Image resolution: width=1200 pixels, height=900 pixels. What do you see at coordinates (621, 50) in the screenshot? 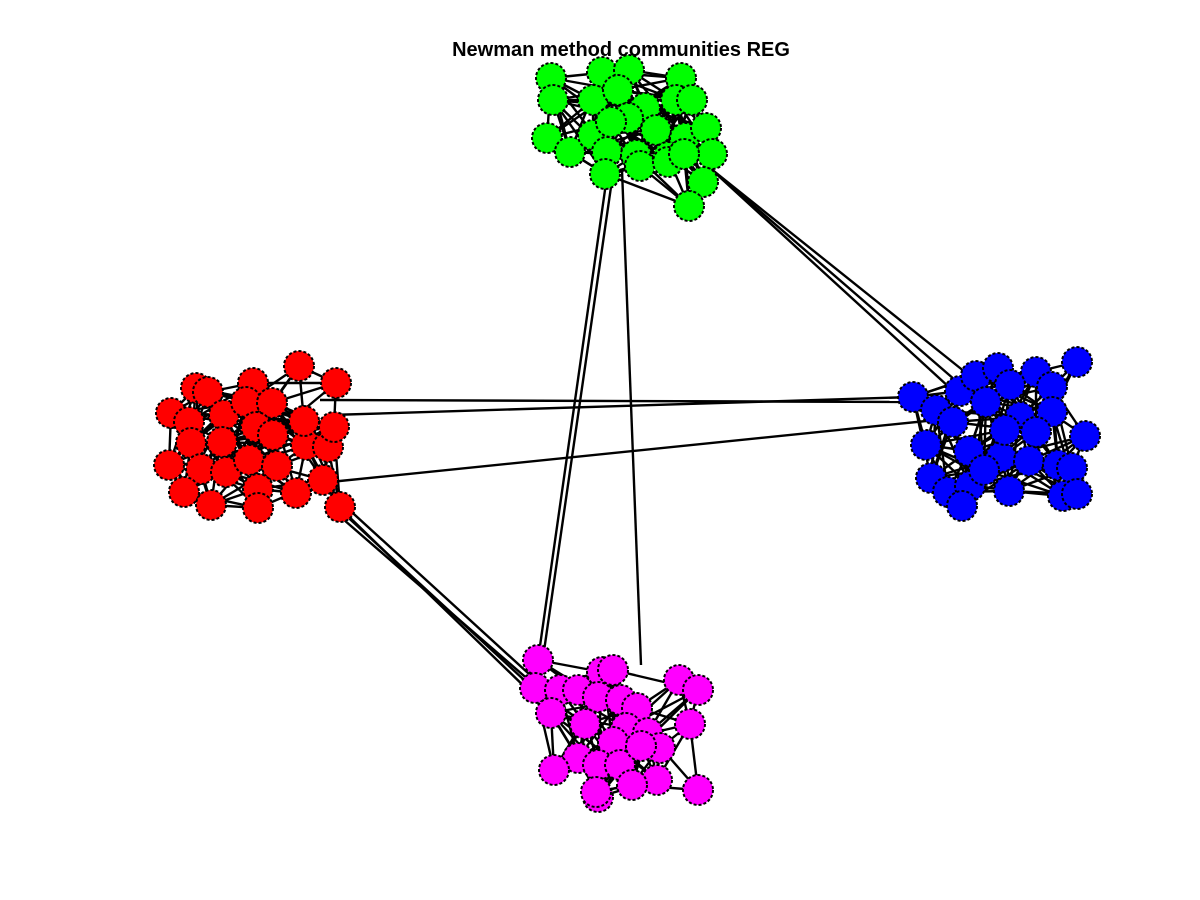
I see `figure-title: Newman method communities REG` at bounding box center [621, 50].